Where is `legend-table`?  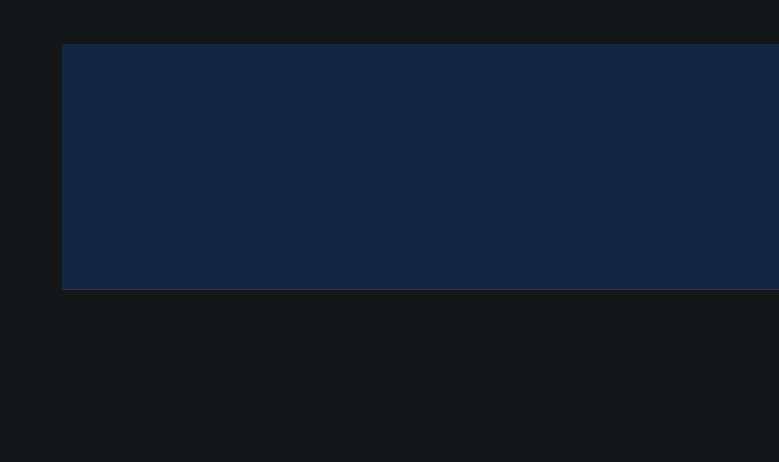
legend-table is located at coordinates (389, 325).